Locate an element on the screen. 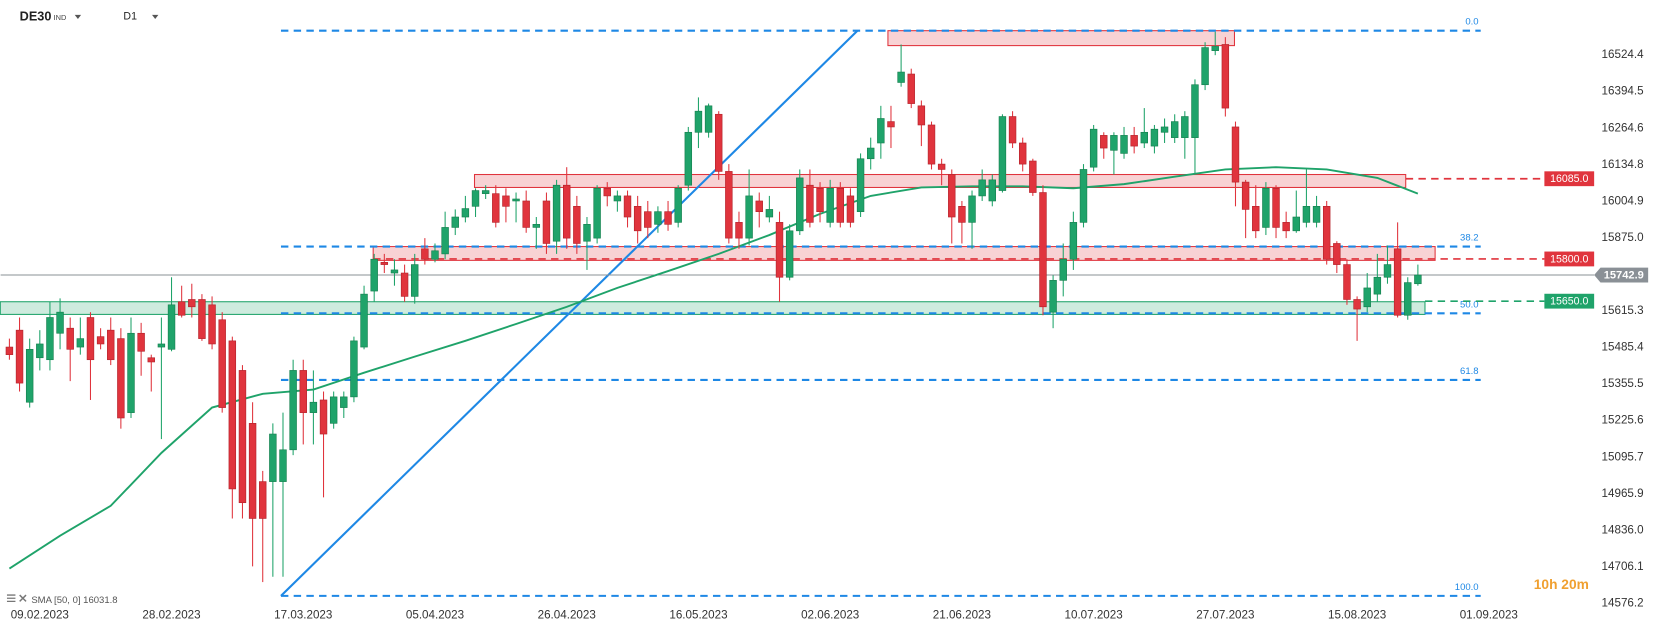 The image size is (1653, 630). current-price-label: 15742.9 is located at coordinates (1624, 275).